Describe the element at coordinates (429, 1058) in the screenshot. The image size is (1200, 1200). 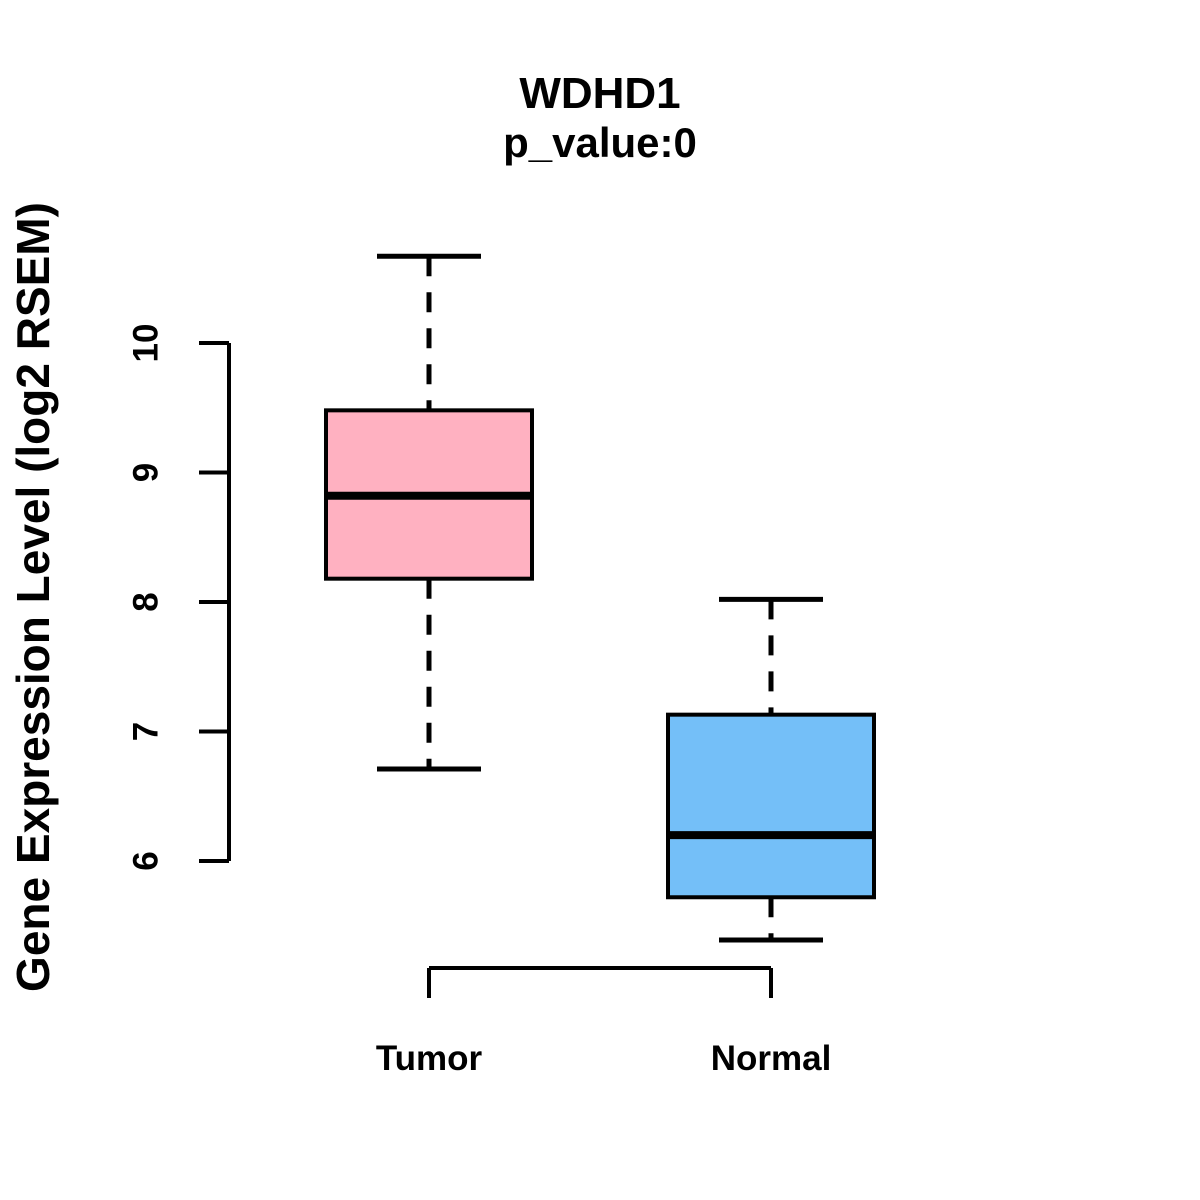
I see `x-category-label: Tumor` at that location.